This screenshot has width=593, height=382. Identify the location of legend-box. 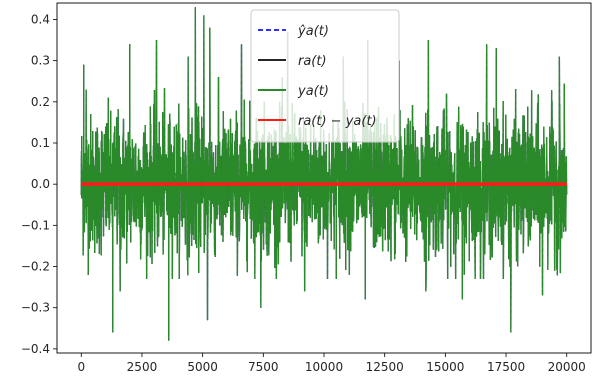
(325, 76).